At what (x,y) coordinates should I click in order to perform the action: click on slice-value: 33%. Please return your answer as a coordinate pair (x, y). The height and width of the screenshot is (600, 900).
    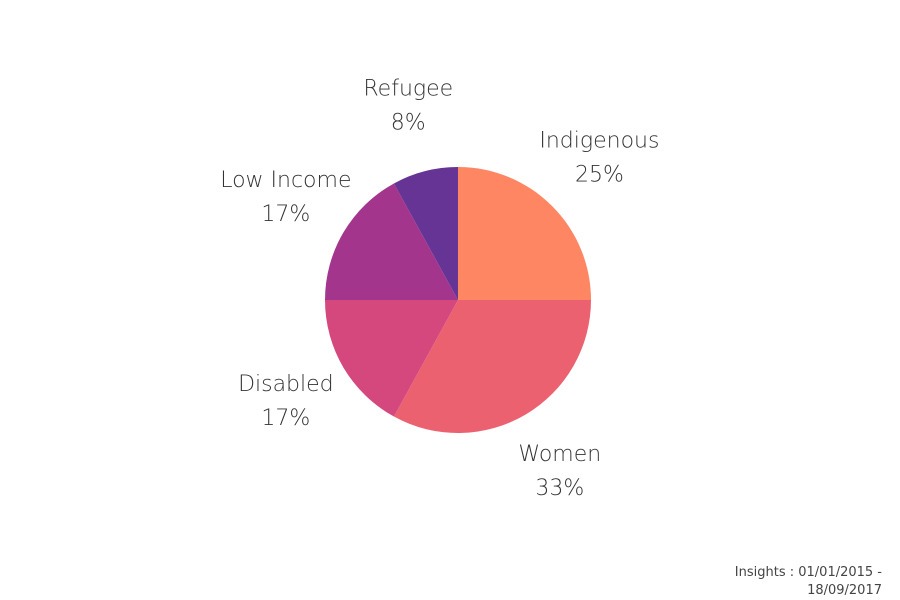
    Looking at the image, I should click on (559, 488).